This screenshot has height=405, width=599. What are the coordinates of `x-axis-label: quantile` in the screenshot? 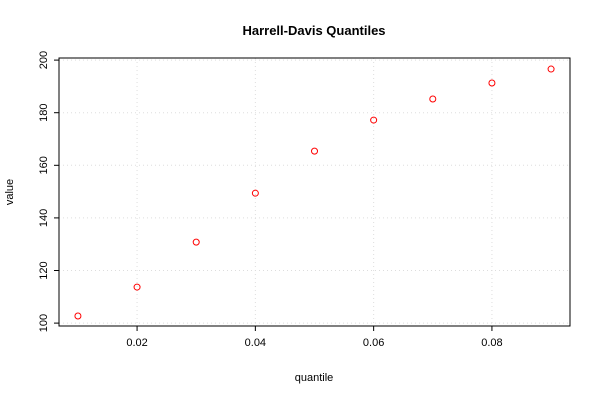 It's located at (314, 378).